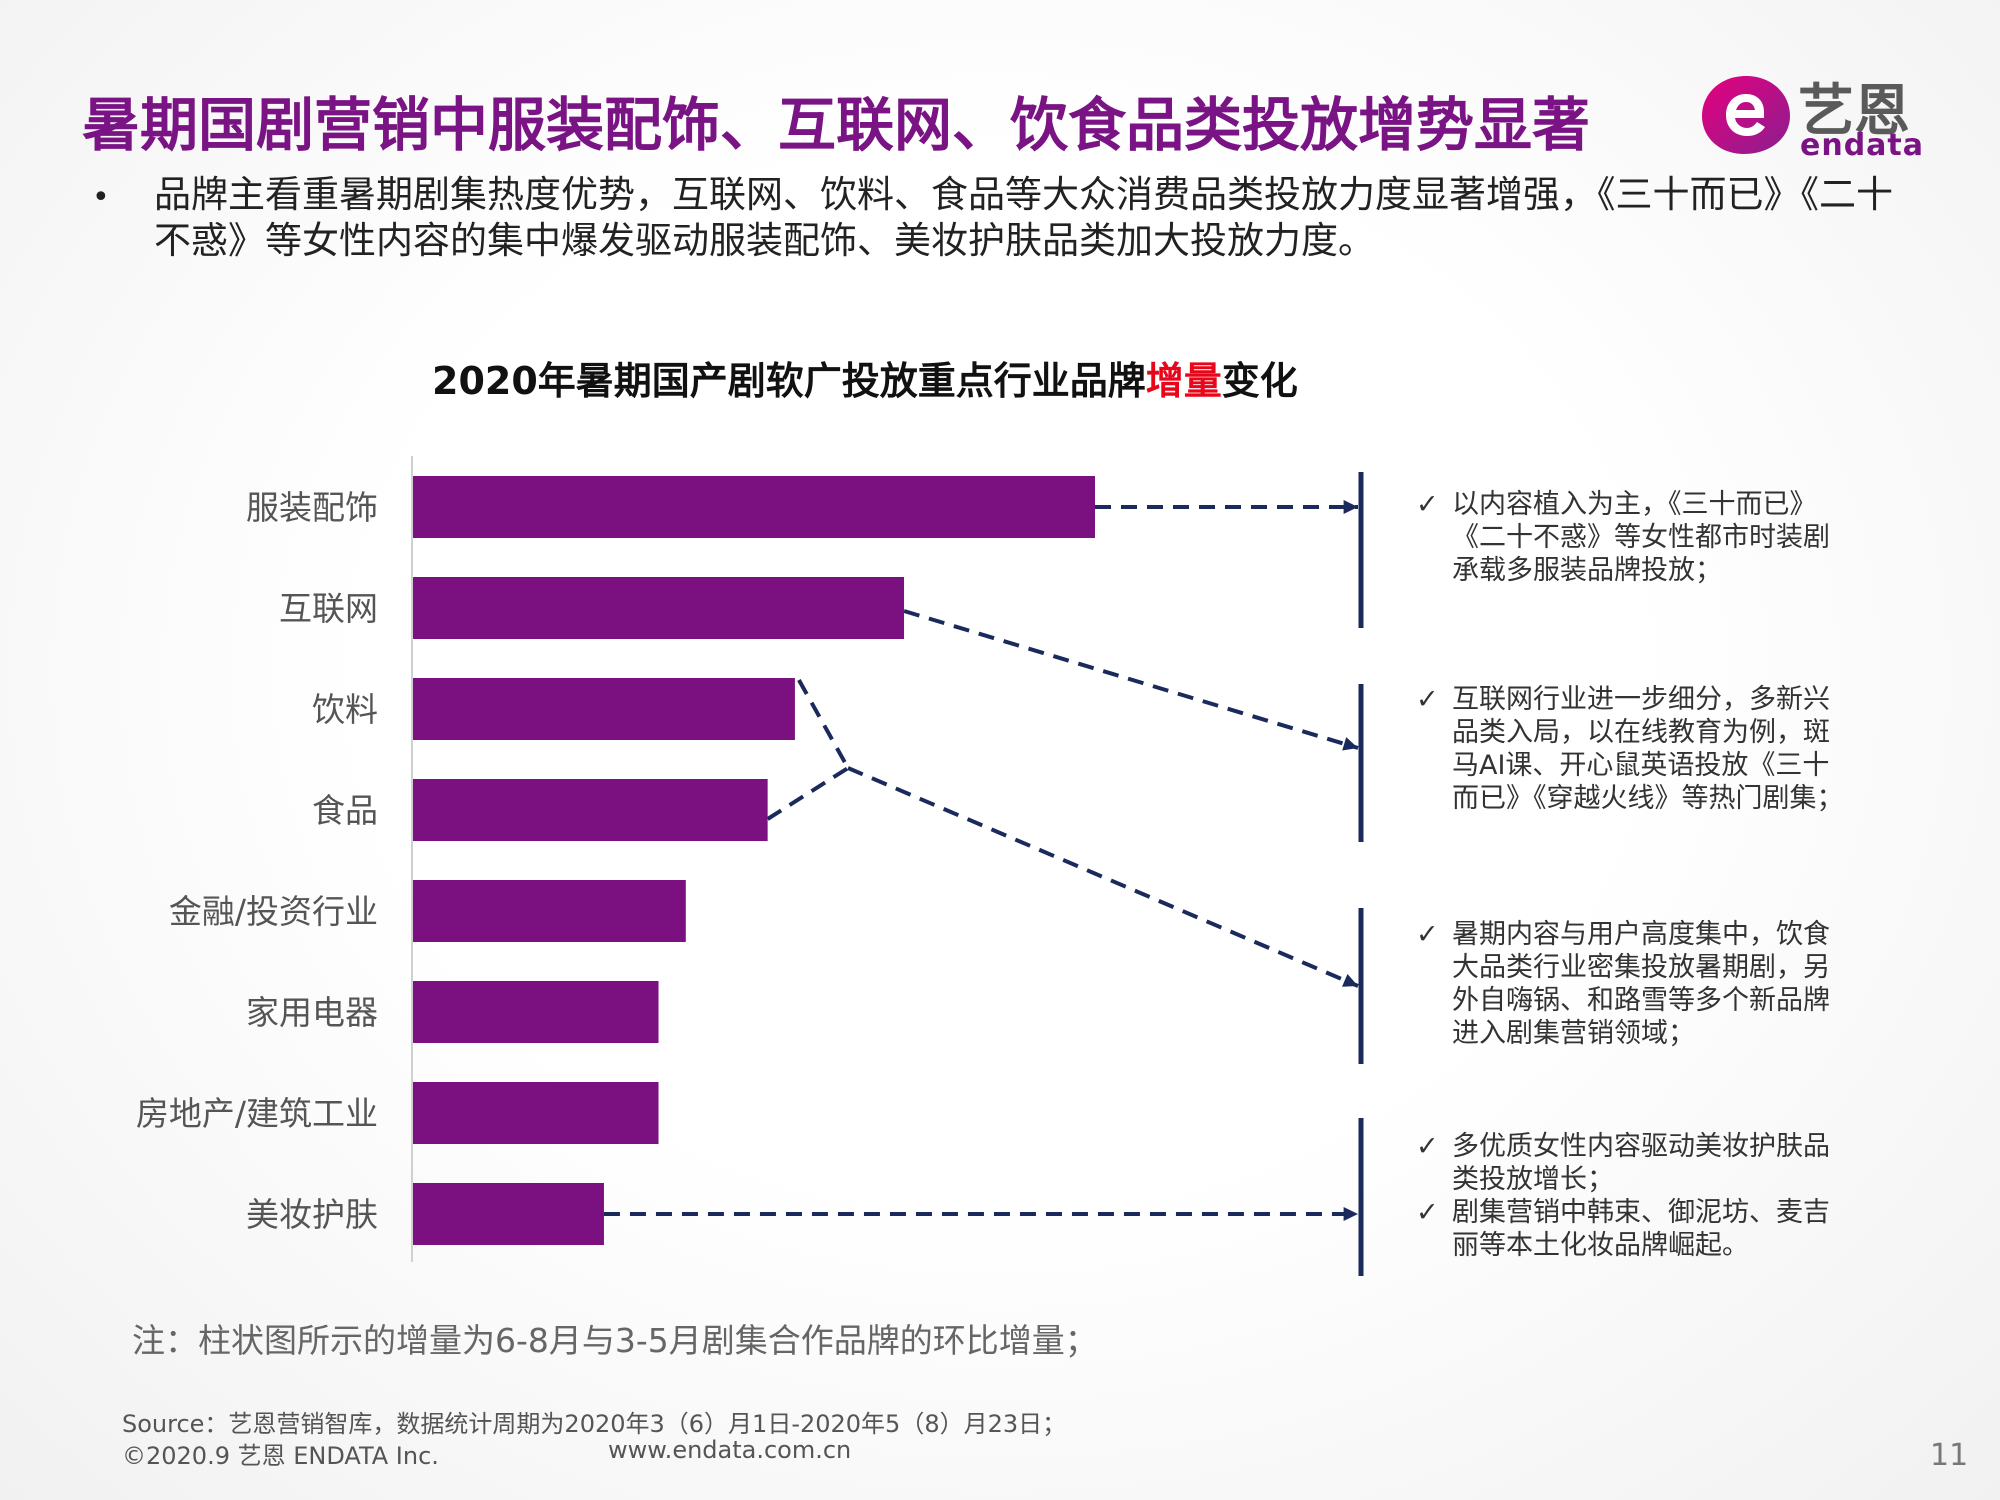  Describe the element at coordinates (1350, 507) in the screenshot. I see `connector-apparel-arrowhead` at that location.